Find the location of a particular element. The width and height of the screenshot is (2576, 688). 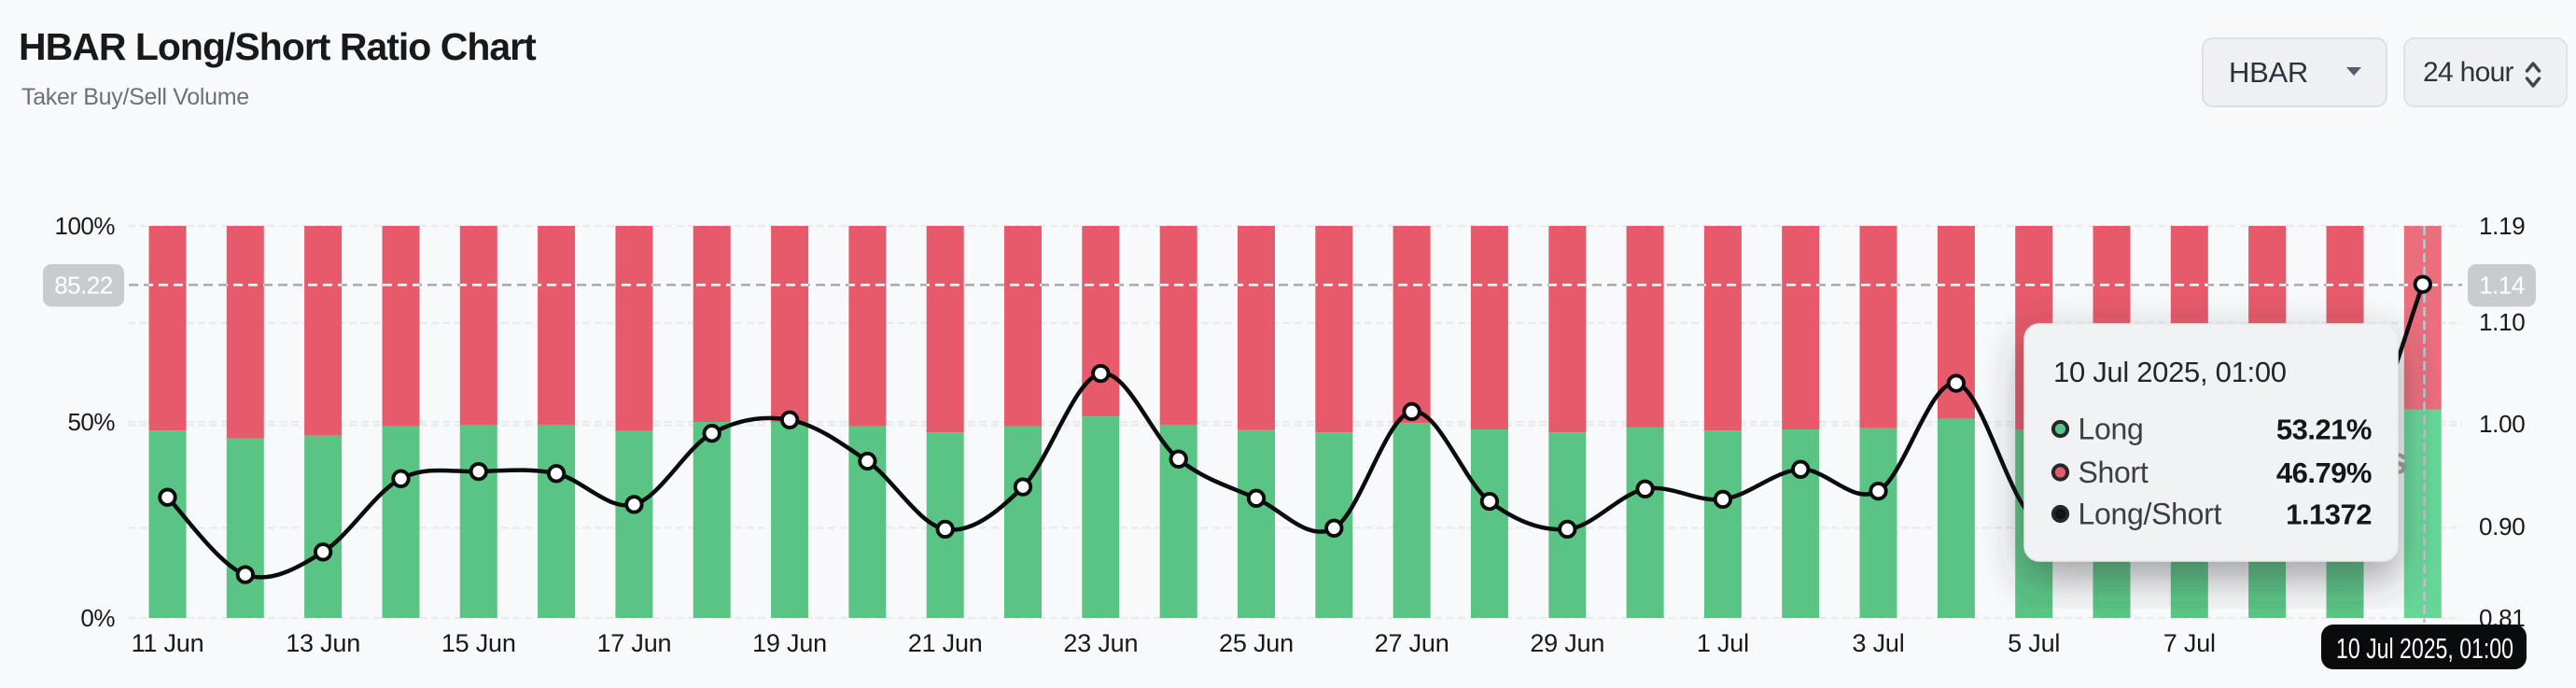

svg-text: 23 Jun is located at coordinates (1100, 643).